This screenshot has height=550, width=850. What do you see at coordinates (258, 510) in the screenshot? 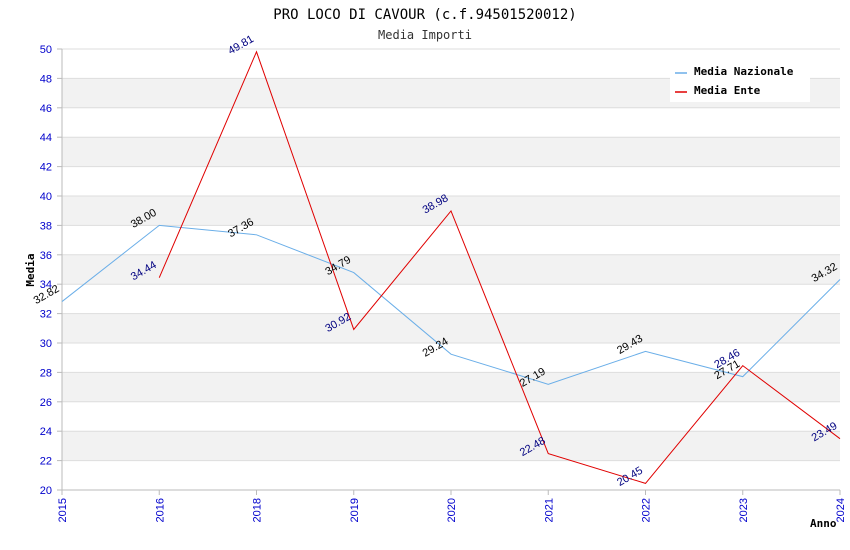
I see `x-tick-label: 2018` at bounding box center [258, 510].